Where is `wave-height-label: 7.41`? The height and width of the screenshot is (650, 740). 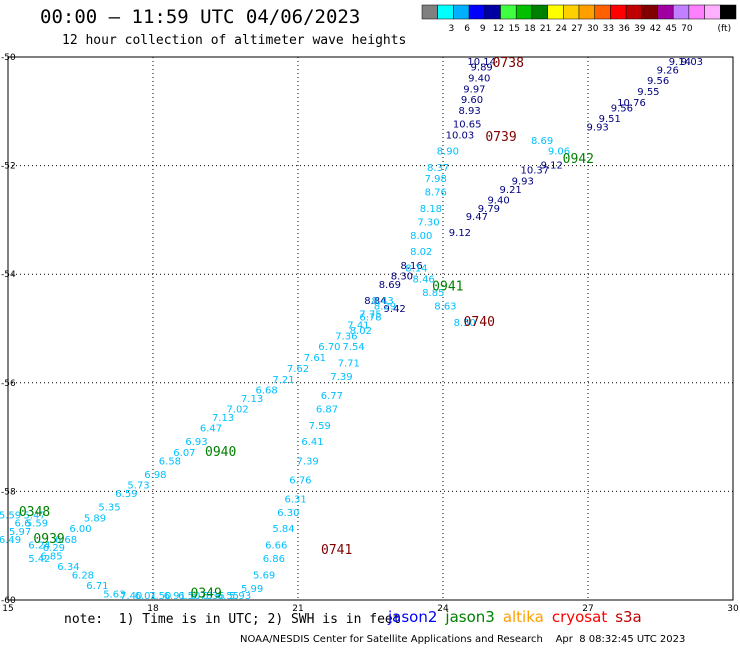
wave-height-label: 7.41 is located at coordinates (358, 326).